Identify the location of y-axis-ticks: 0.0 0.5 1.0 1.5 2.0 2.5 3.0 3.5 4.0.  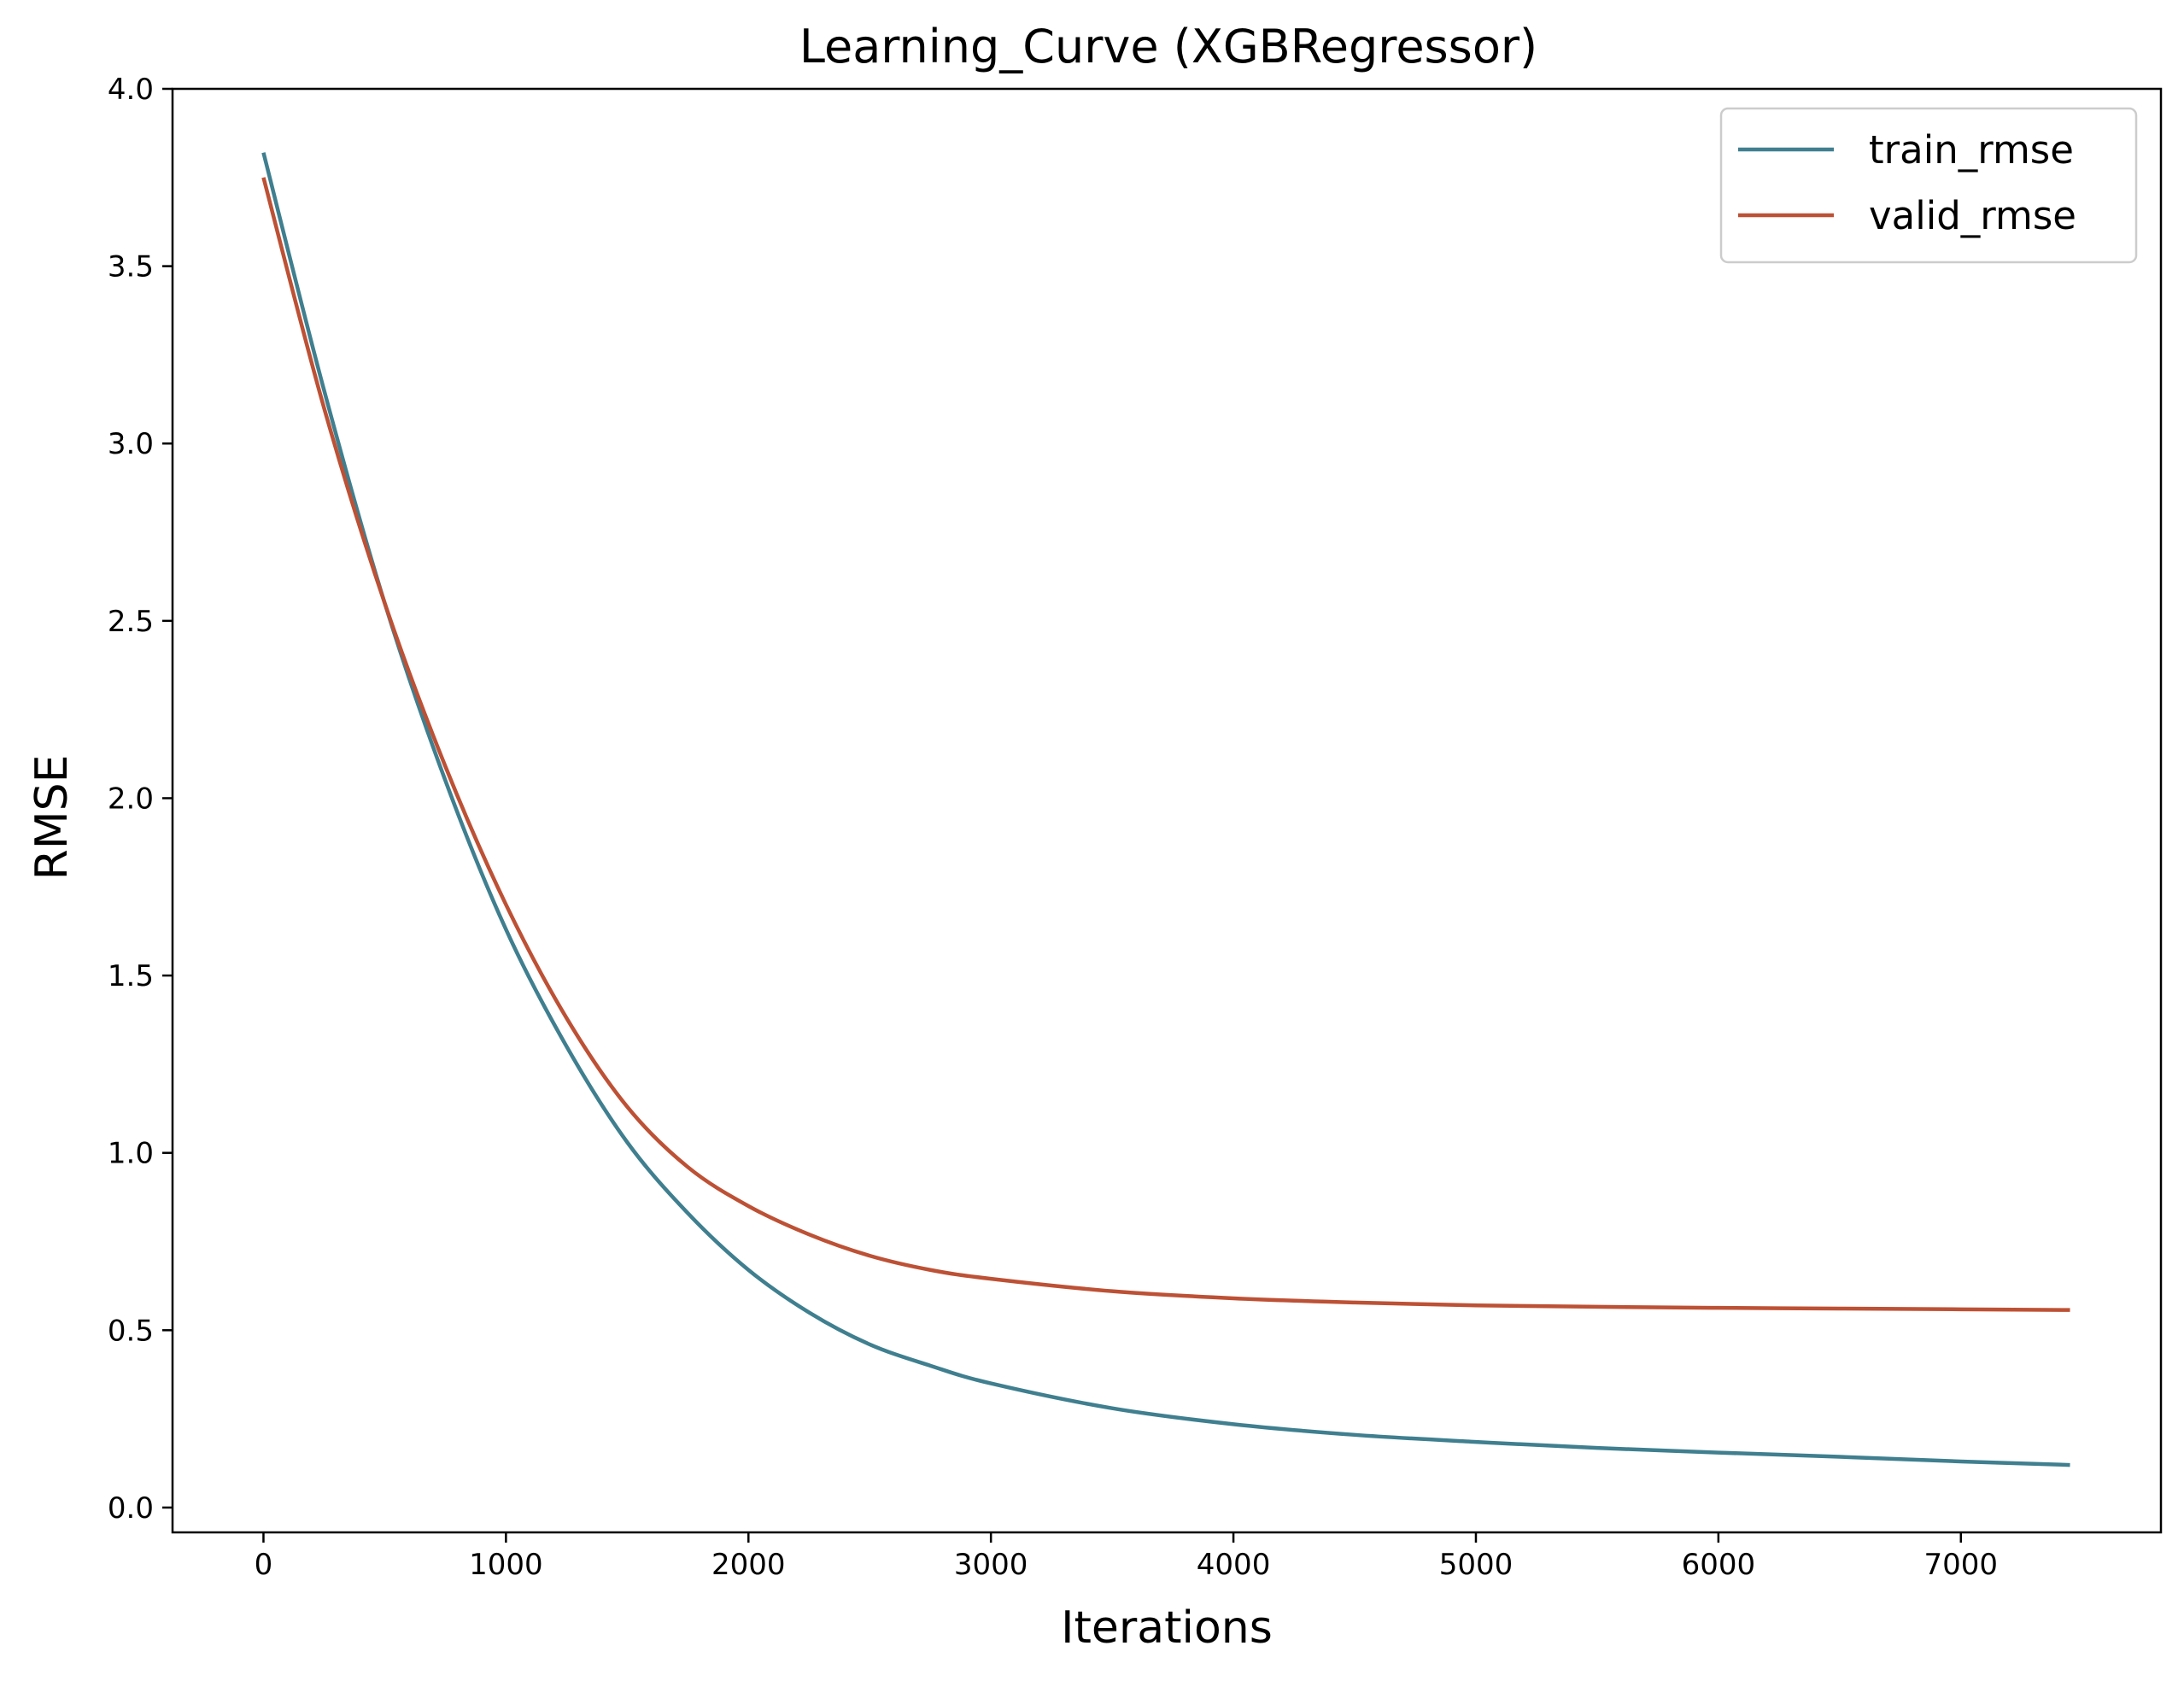
(140, 799).